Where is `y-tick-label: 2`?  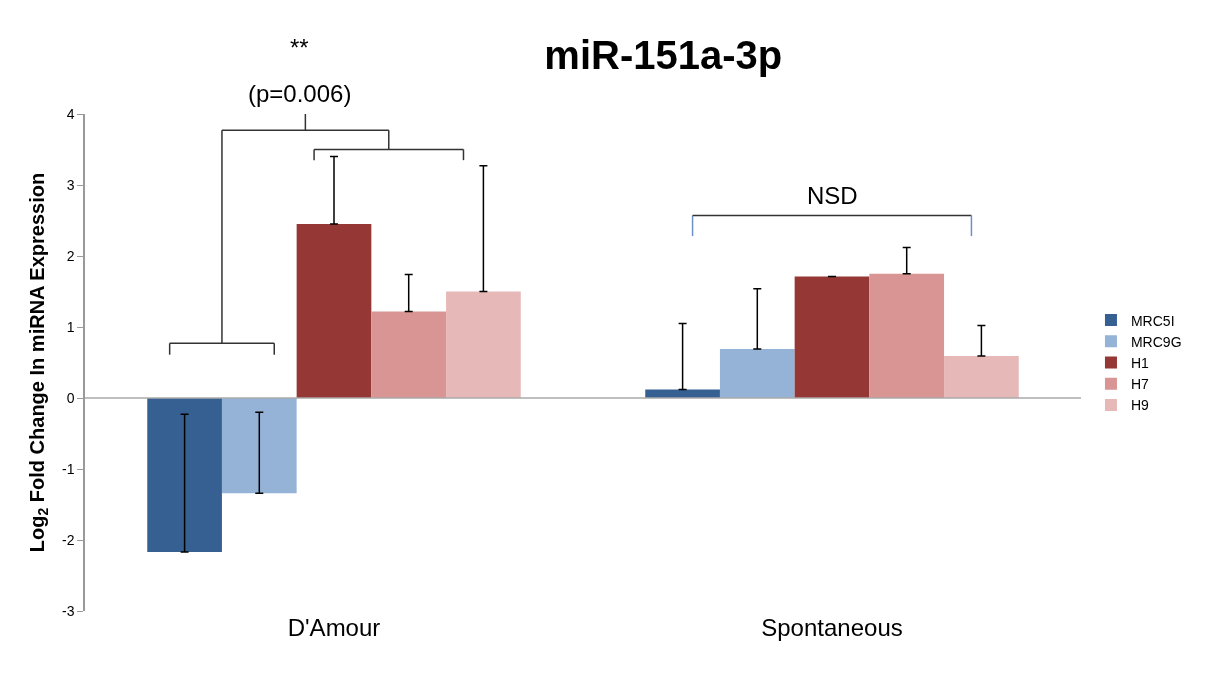 y-tick-label: 2 is located at coordinates (70, 255).